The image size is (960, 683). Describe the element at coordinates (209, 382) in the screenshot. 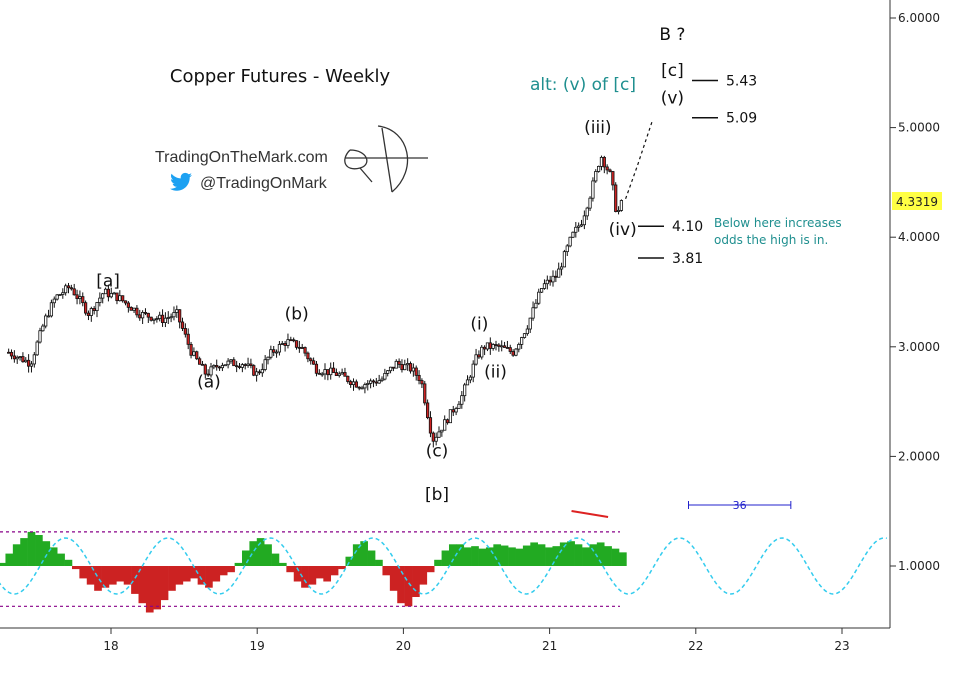

I see `wave-label: (a)` at that location.